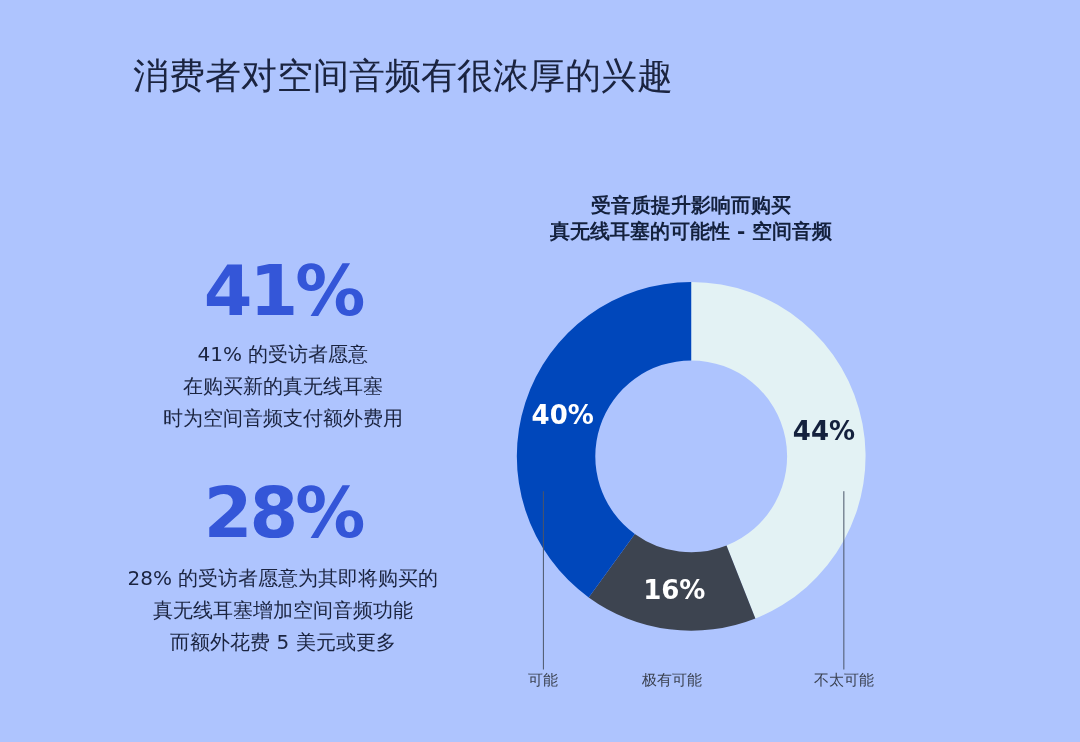  Describe the element at coordinates (671, 680) in the screenshot. I see `slice-label: 极有可能` at that location.